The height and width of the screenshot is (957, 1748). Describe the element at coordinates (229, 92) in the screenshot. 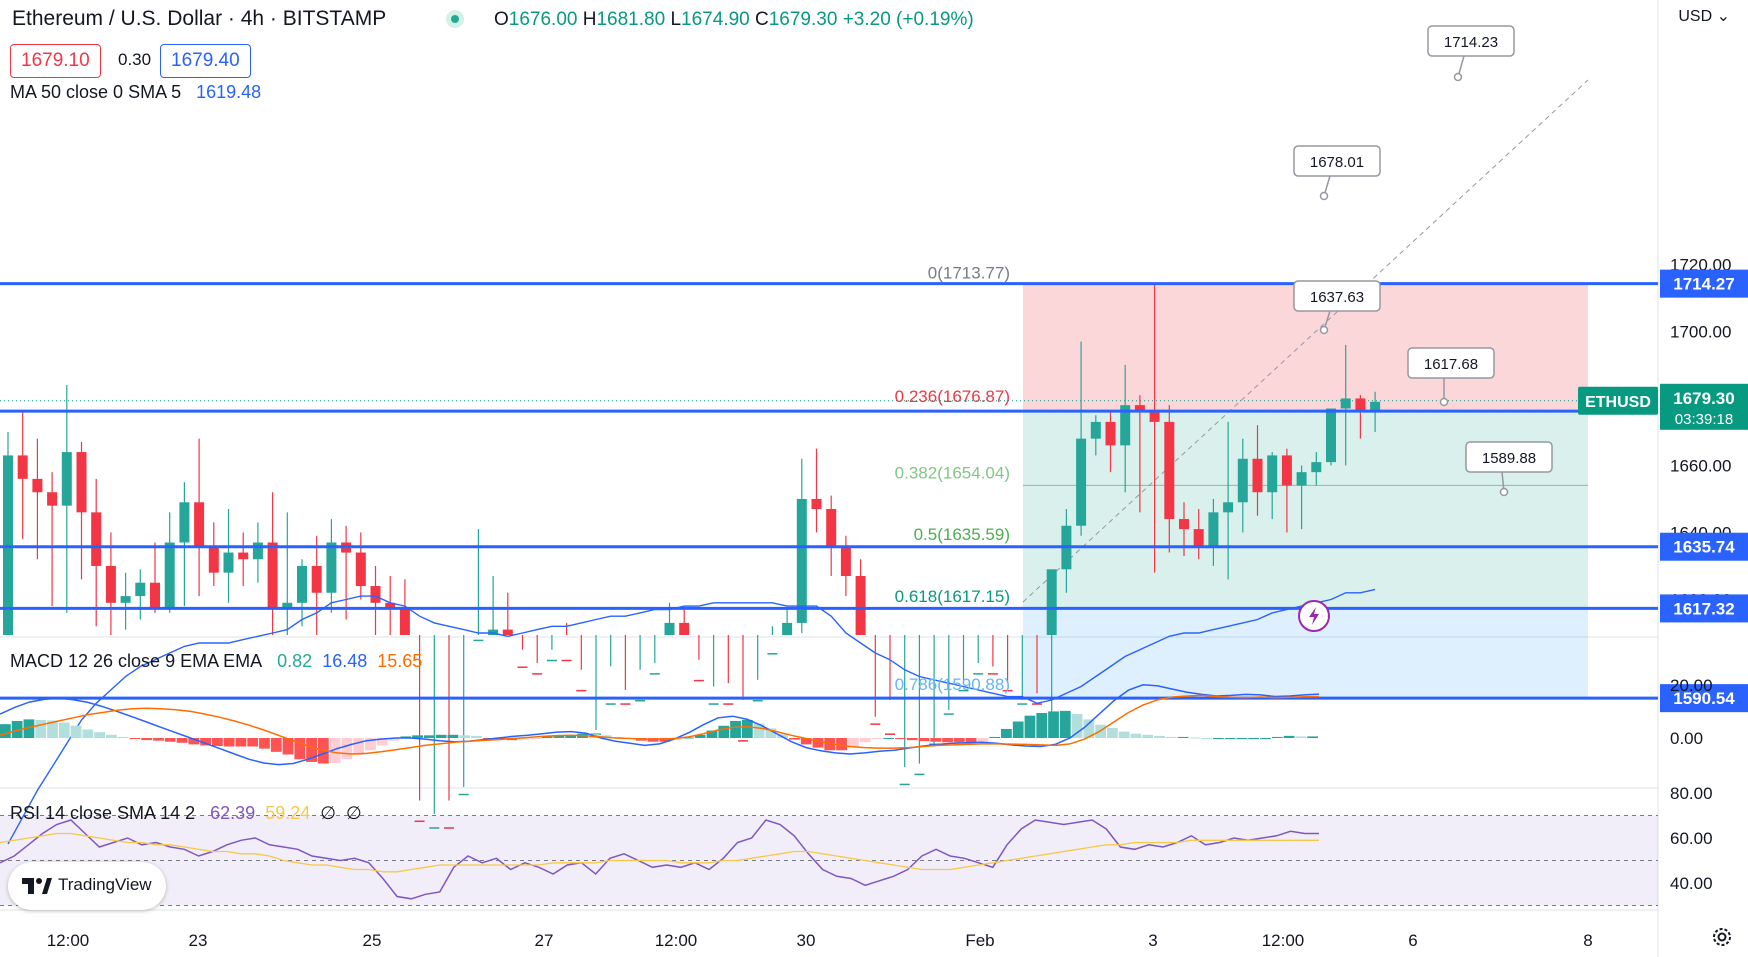

I see `ma-legend-value: 1619.48` at that location.